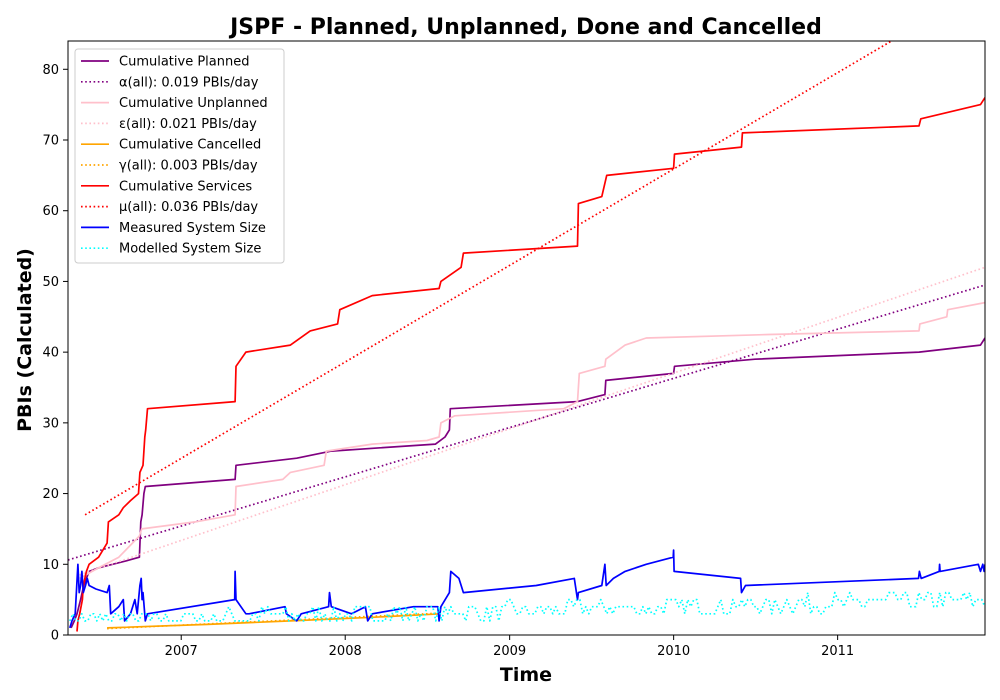 The image size is (1000, 700). I want to click on x-tick-label: 2007, so click(181, 651).